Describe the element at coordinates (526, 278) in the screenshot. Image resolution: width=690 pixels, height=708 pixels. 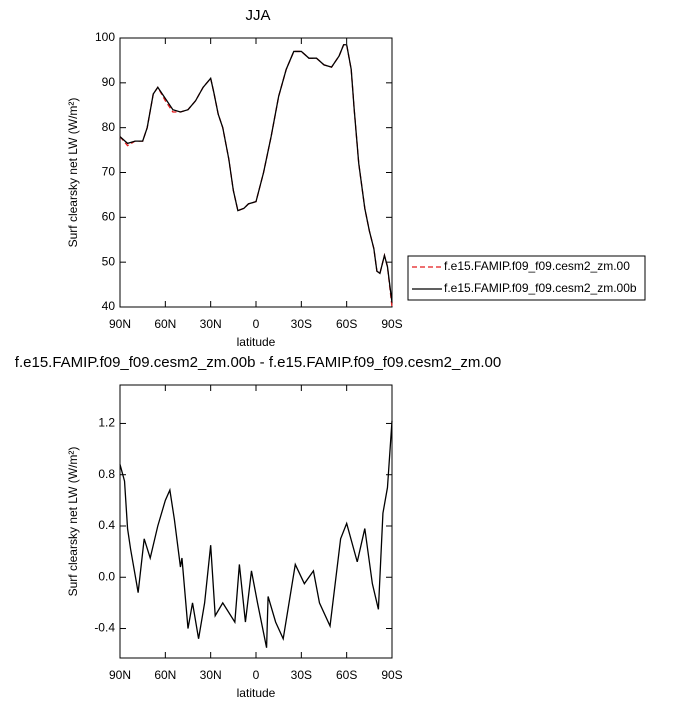
I see `legend-box` at that location.